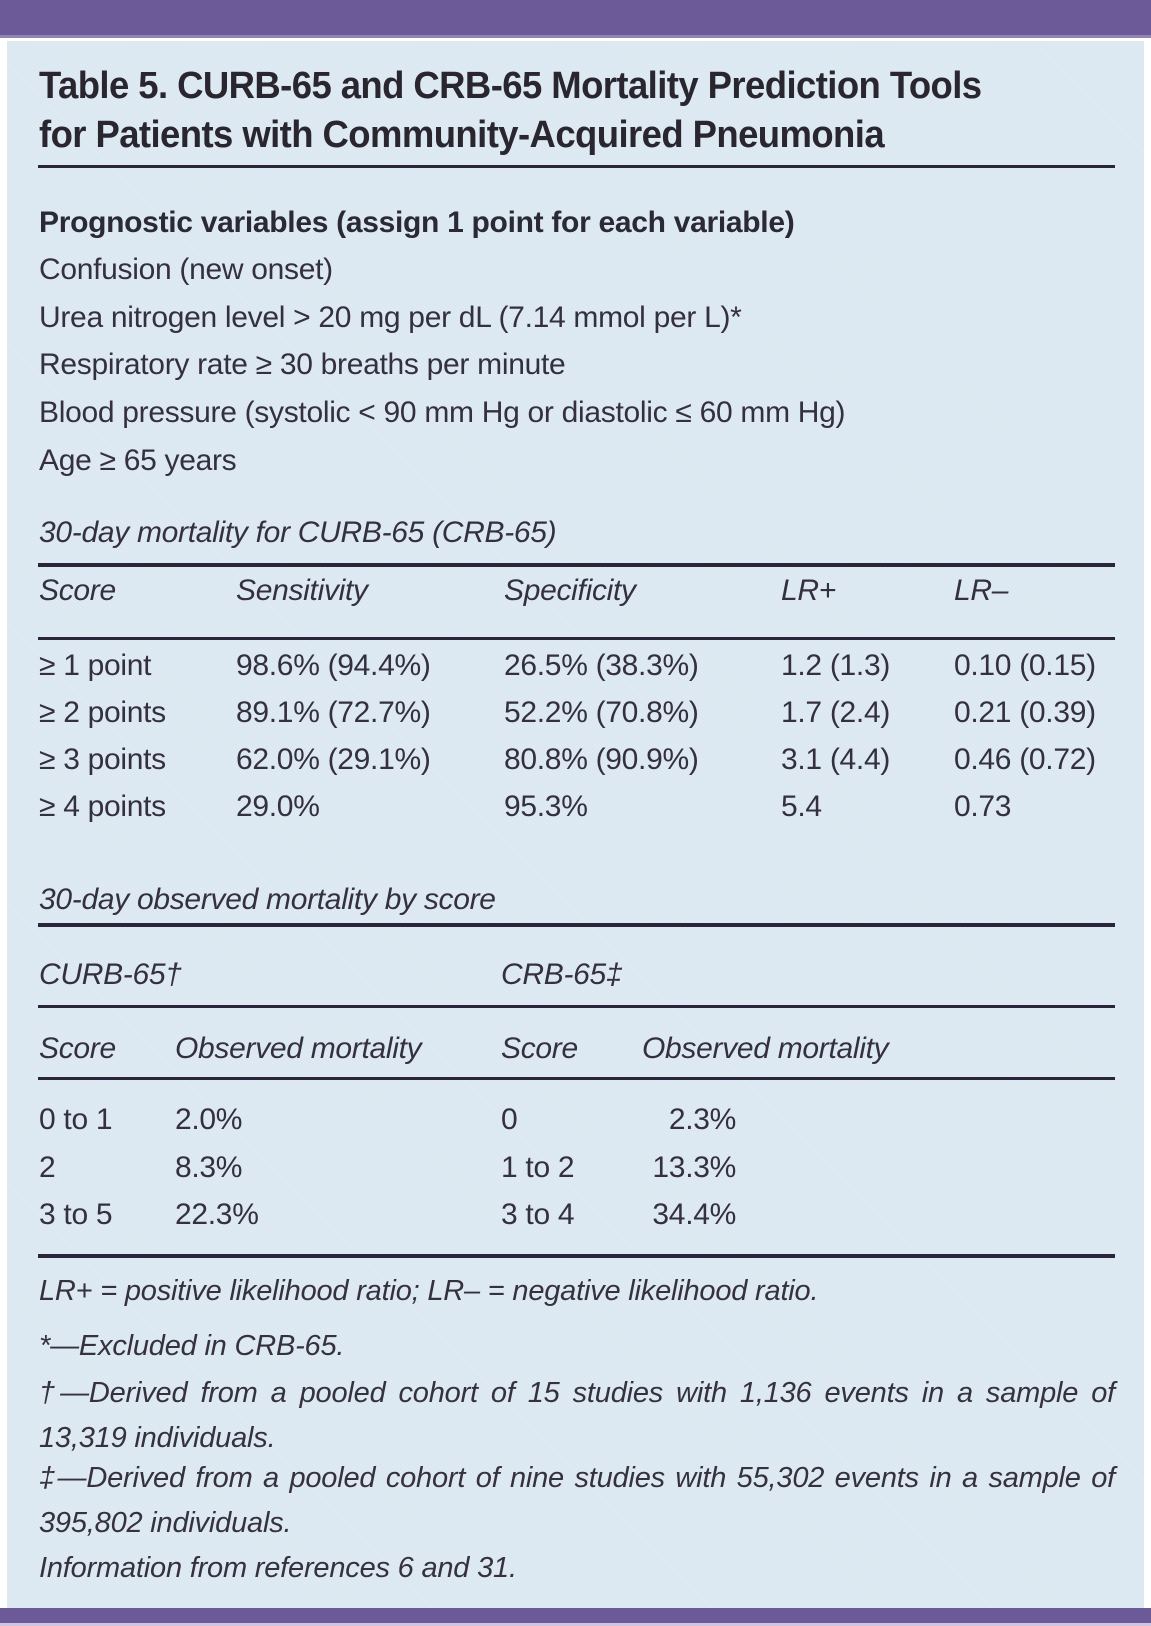  Describe the element at coordinates (95, 665) in the screenshot. I see `table-cell: ≥ 1 point` at that location.